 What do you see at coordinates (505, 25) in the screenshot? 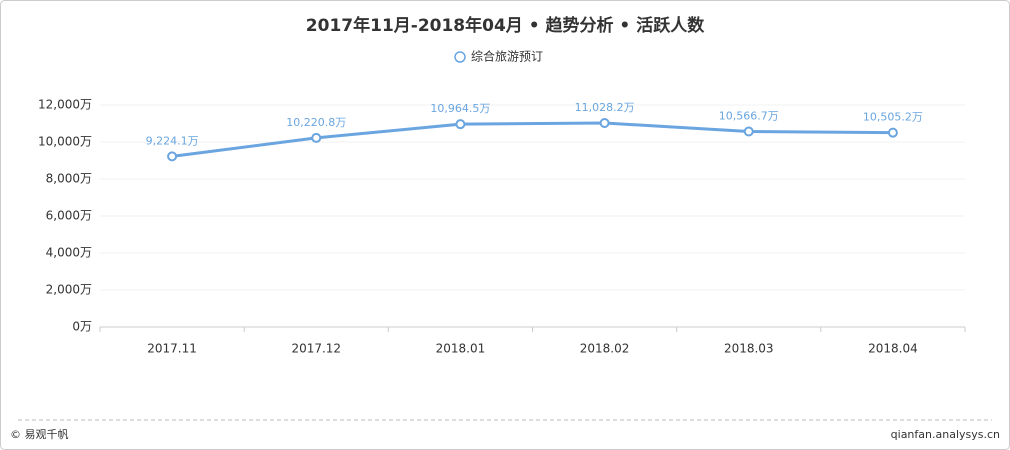
I see `chart-title: 2017年11月-2018年04月 • 趋势分析 • 活跃人数` at bounding box center [505, 25].